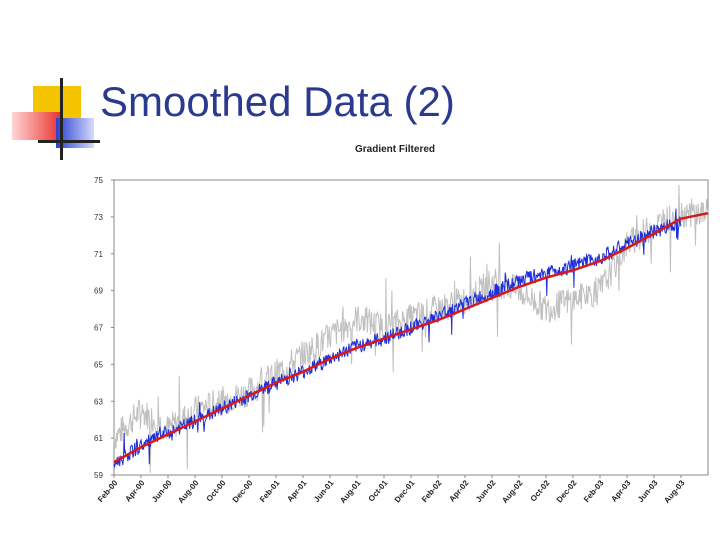 This screenshot has height=540, width=720. What do you see at coordinates (674, 491) in the screenshot?
I see `x-tick-label: Aug-03` at bounding box center [674, 491].